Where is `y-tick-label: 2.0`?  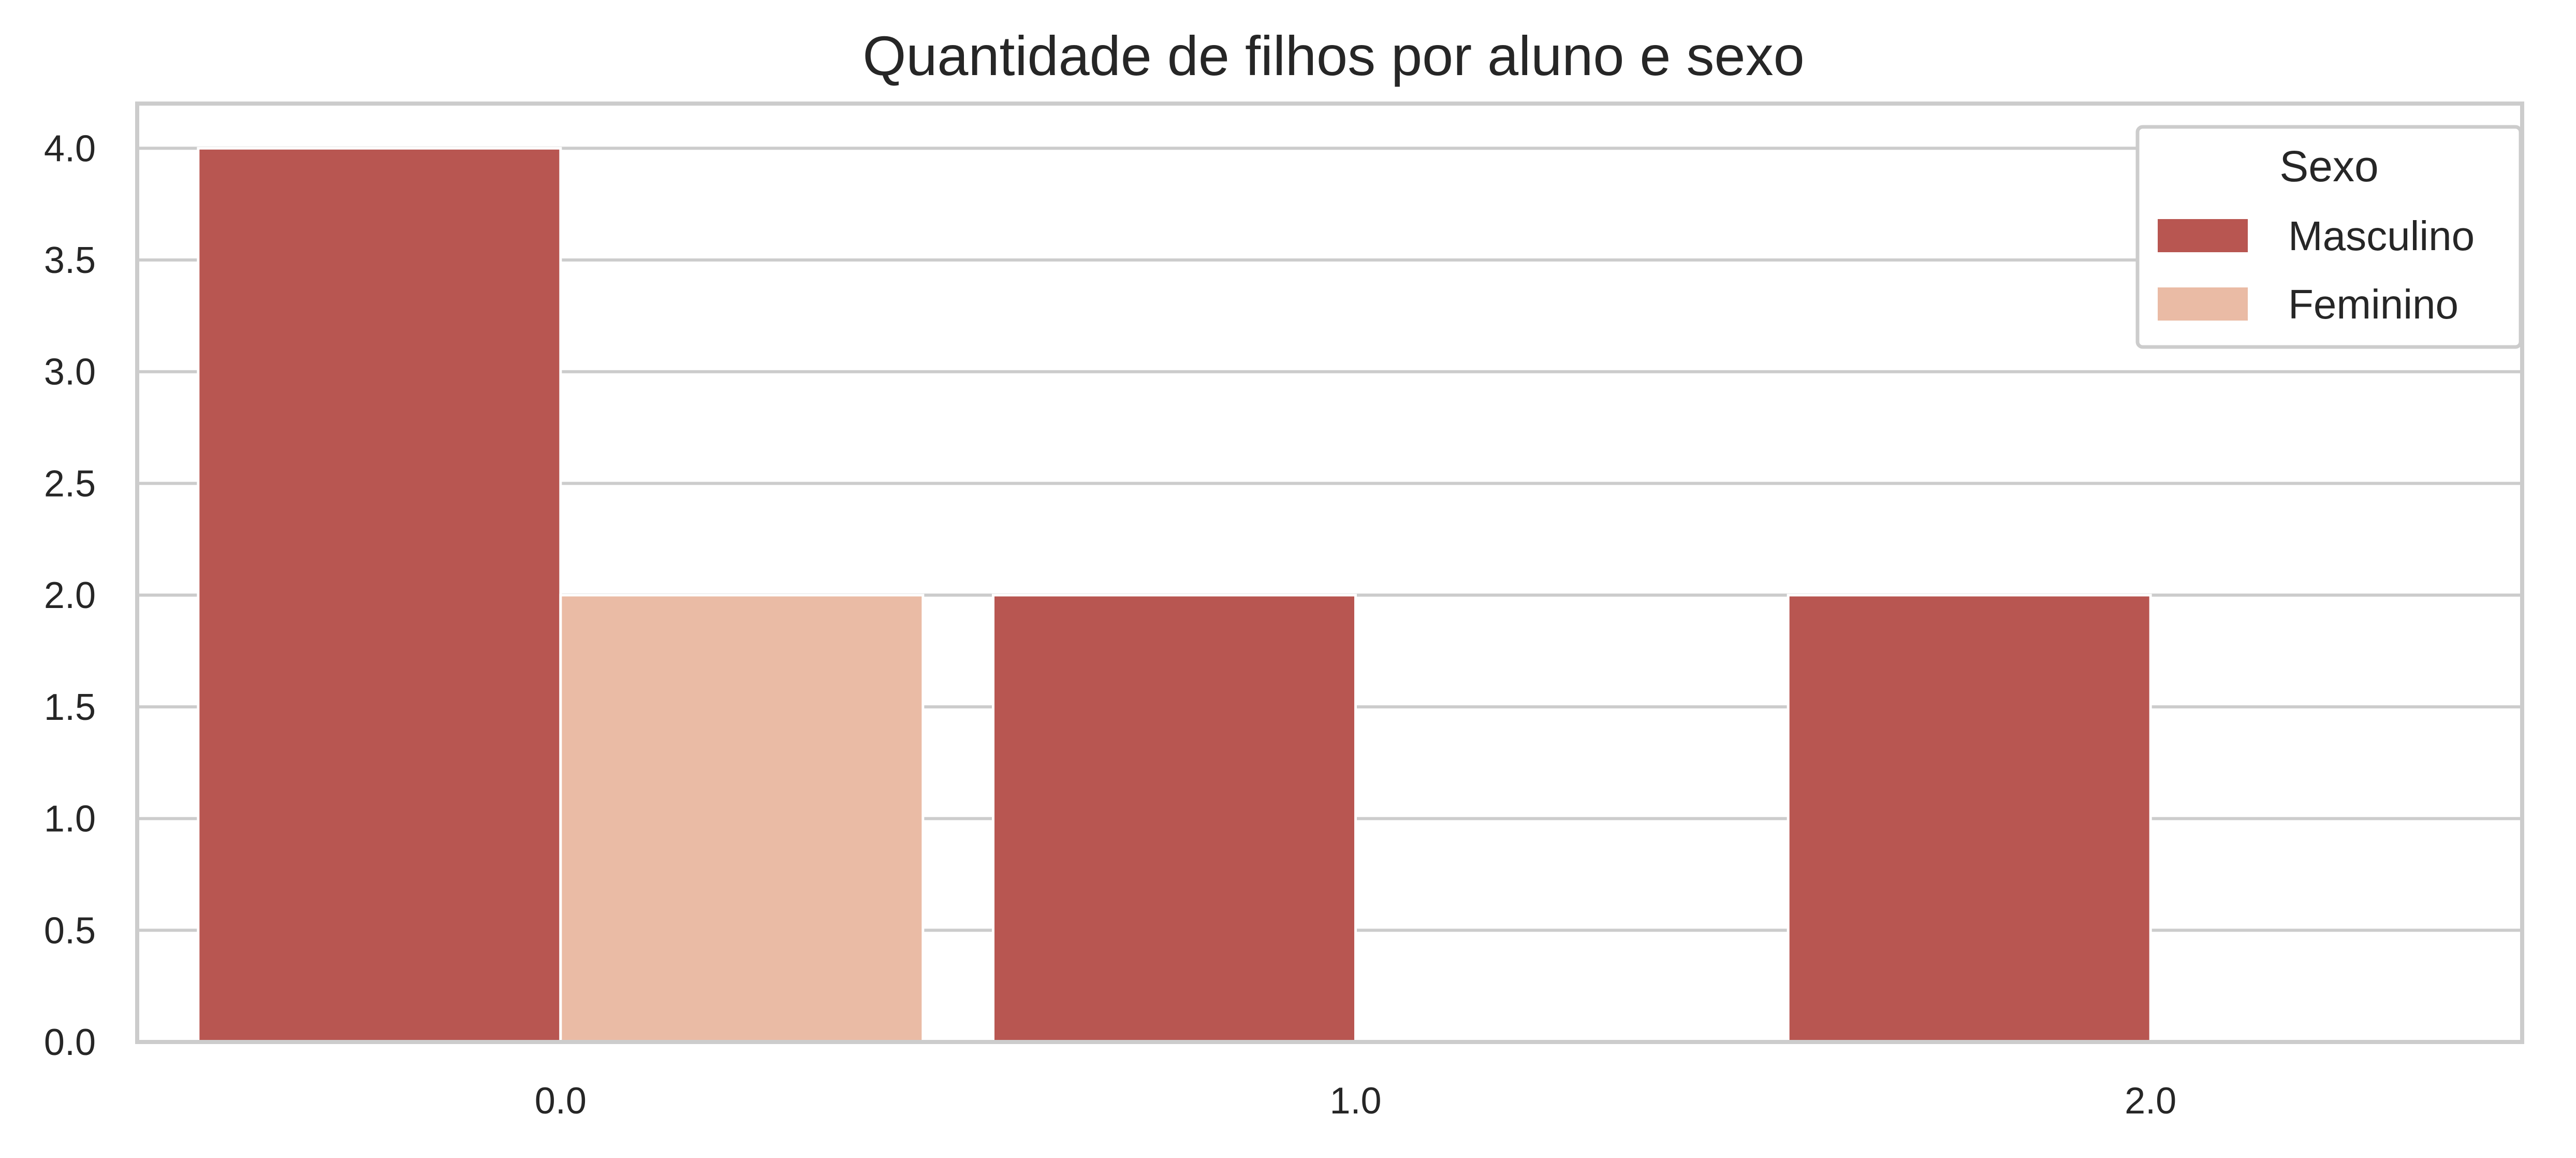 y-tick-label: 2.0 is located at coordinates (70, 595).